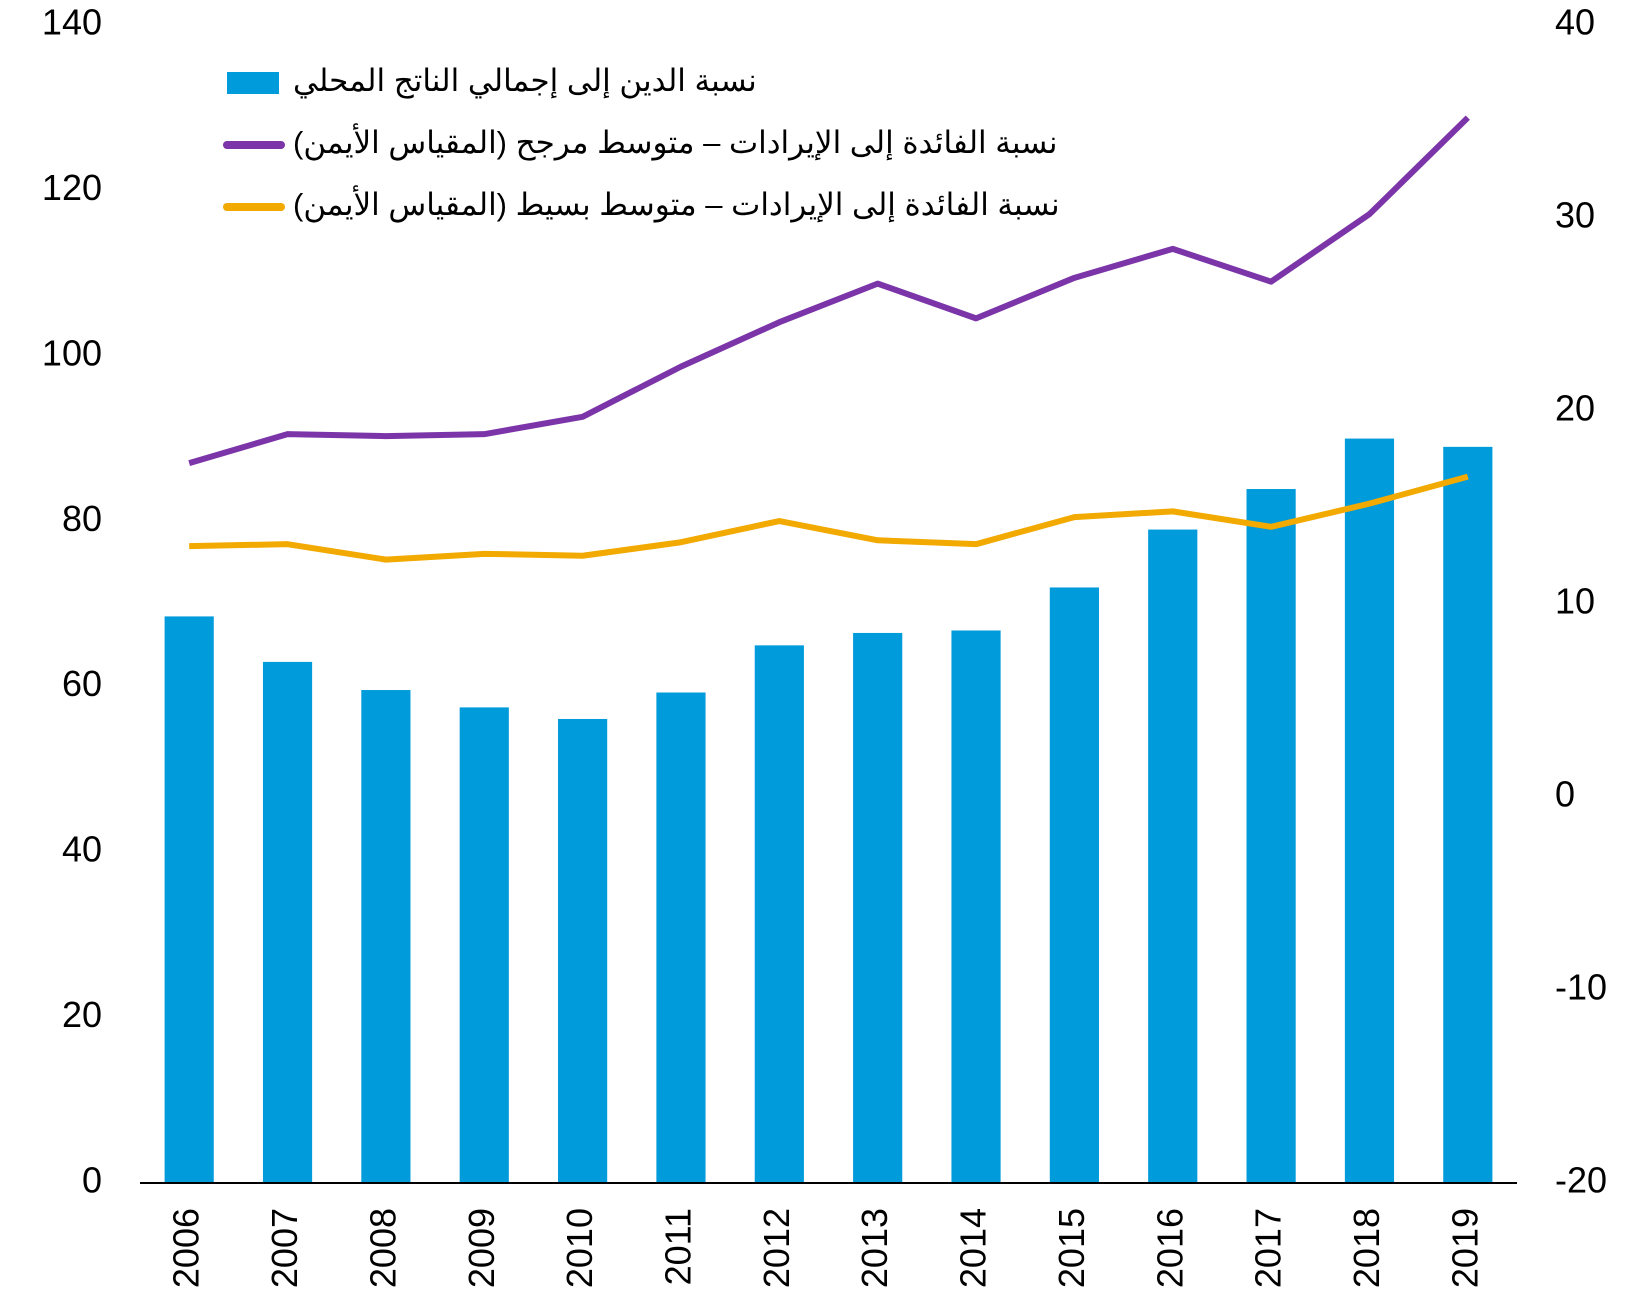 The width and height of the screenshot is (1647, 1314). Describe the element at coordinates (92, 1180) in the screenshot. I see `y-tick-label: 0` at that location.